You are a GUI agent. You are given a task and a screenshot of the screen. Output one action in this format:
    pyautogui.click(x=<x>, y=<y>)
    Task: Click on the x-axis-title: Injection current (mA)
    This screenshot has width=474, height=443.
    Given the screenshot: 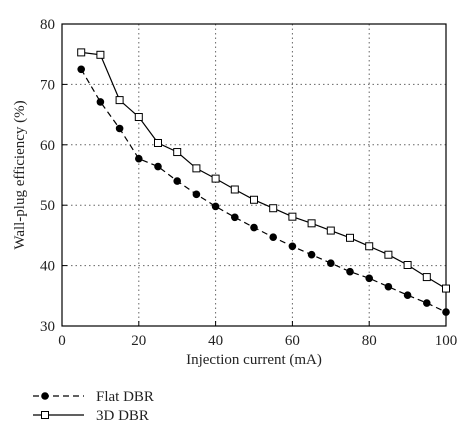 What is the action you would take?
    pyautogui.click(x=254, y=360)
    